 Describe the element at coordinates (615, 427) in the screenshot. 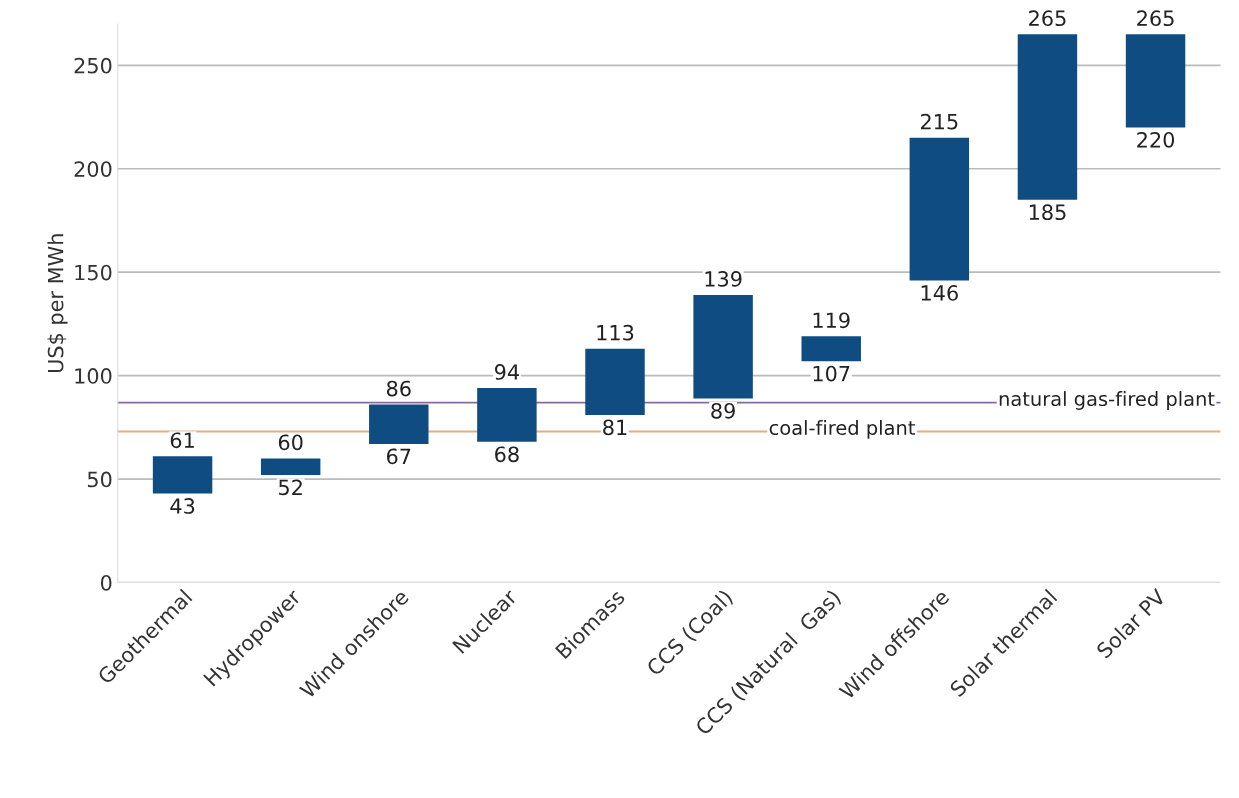

I see `annotation: 81` at that location.